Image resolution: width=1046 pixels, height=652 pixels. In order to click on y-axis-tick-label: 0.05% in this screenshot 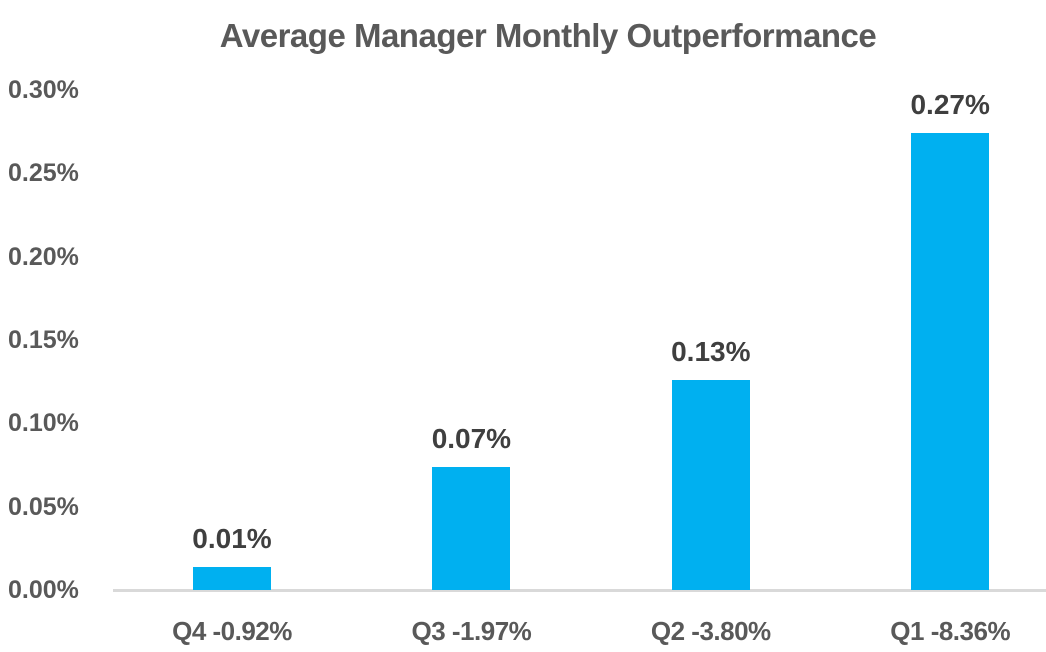, I will do `click(43, 506)`.